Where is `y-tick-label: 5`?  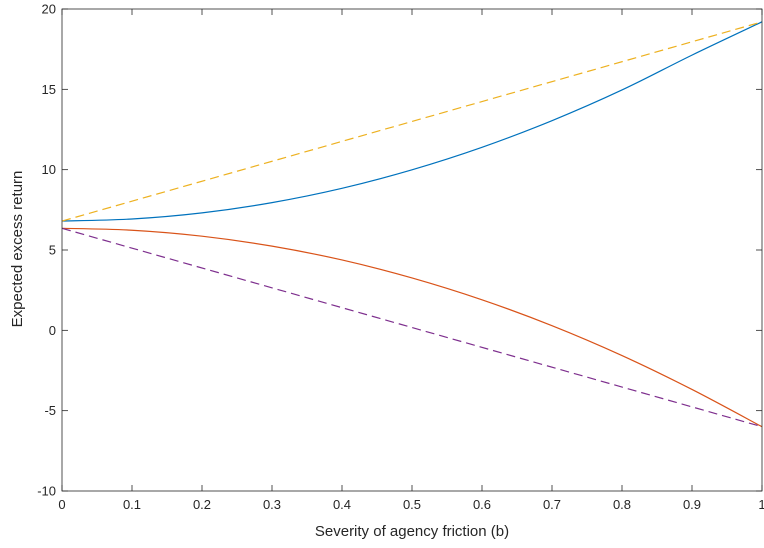
y-tick-label: 5 is located at coordinates (52, 250).